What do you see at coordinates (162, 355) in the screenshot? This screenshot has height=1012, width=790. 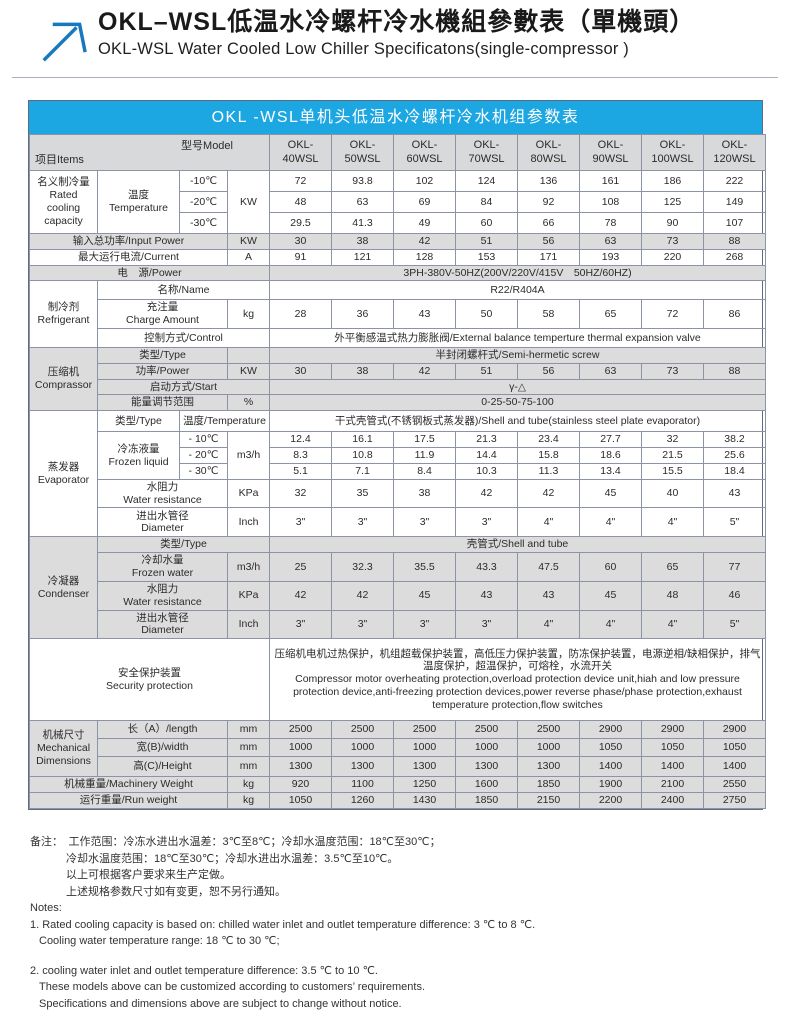 I see `compressor-type-c1: 类型/Type` at bounding box center [162, 355].